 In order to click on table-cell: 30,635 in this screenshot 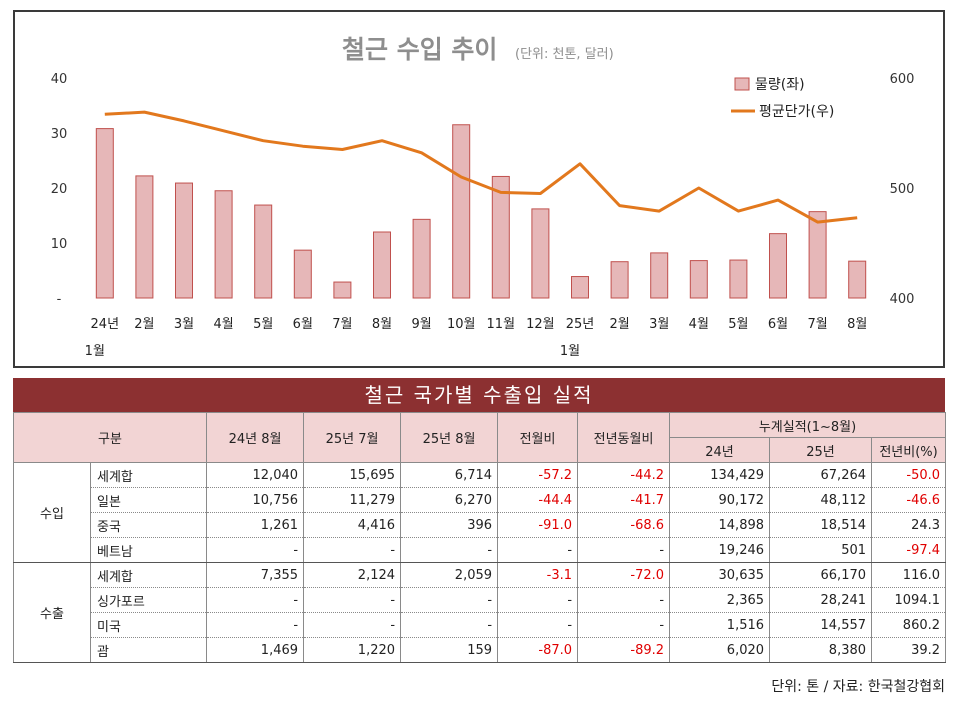, I will do `click(720, 575)`.